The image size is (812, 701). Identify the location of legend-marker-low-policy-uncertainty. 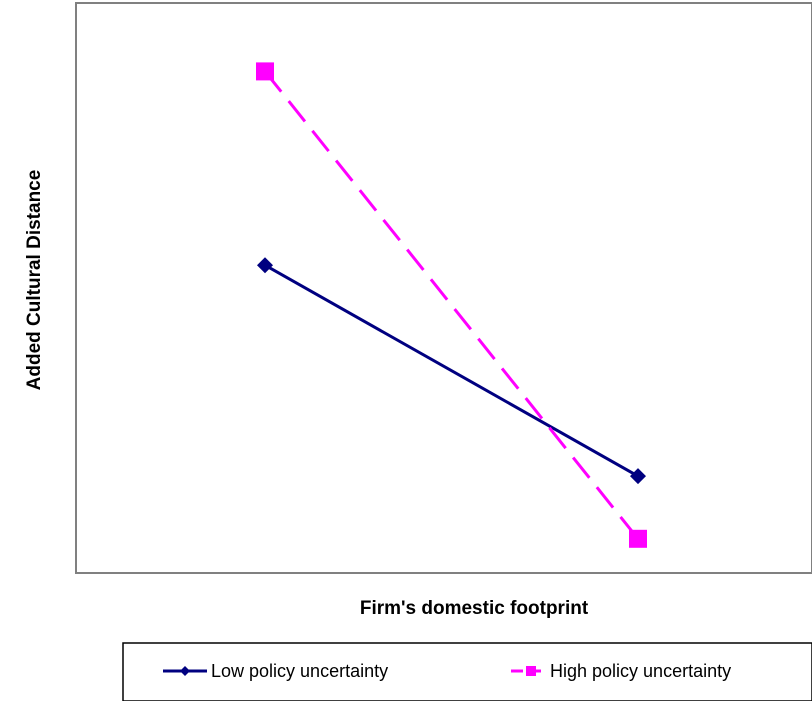
(185, 671).